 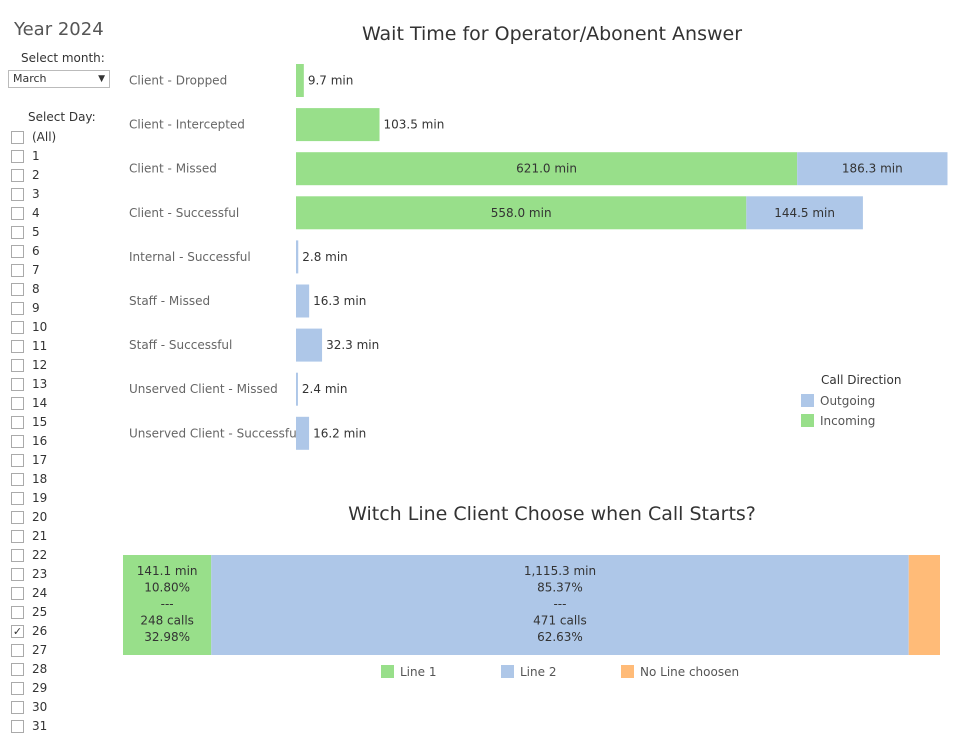 What do you see at coordinates (44, 137) in the screenshot?
I see `day-label: (All)` at bounding box center [44, 137].